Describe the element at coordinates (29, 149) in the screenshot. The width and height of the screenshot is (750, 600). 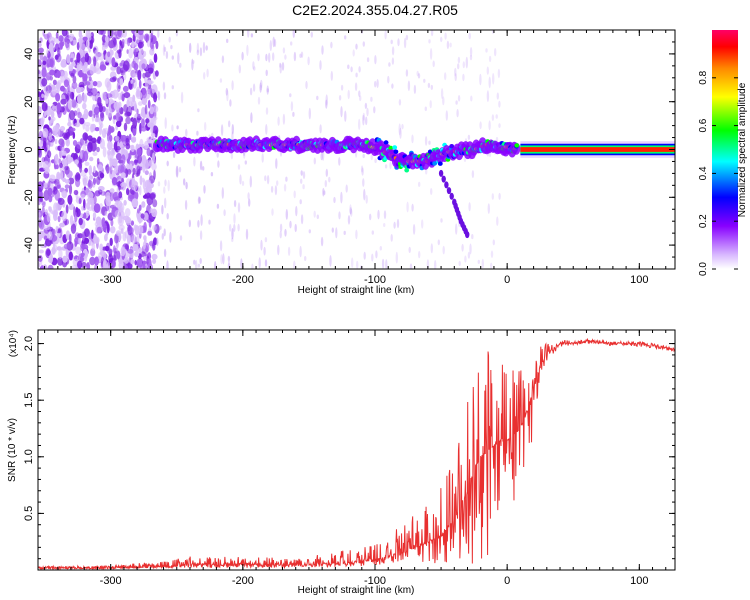
I see `y-tick-label: 0` at that location.